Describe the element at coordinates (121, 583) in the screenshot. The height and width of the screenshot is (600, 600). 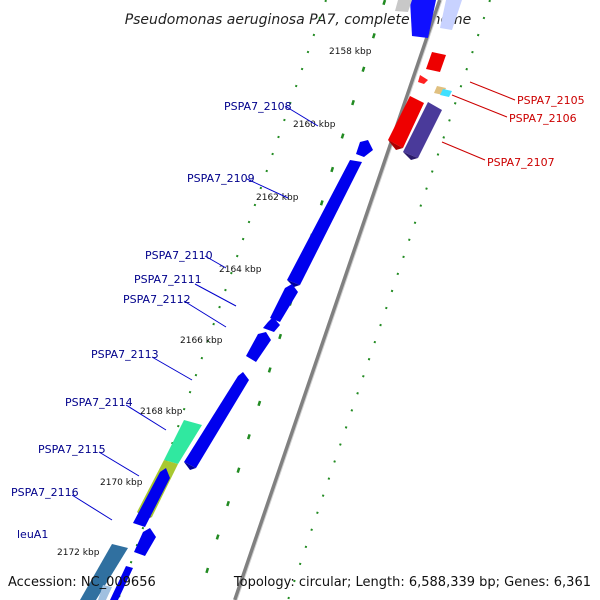
I see `gene-arrow-bottom` at that location.